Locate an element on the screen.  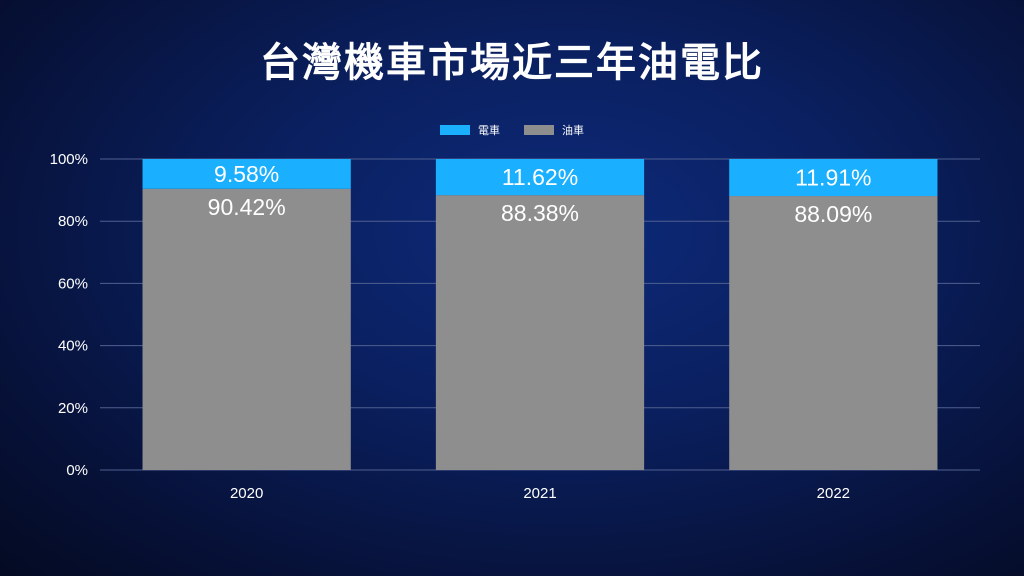
legend: 電車 油車 is located at coordinates (512, 130).